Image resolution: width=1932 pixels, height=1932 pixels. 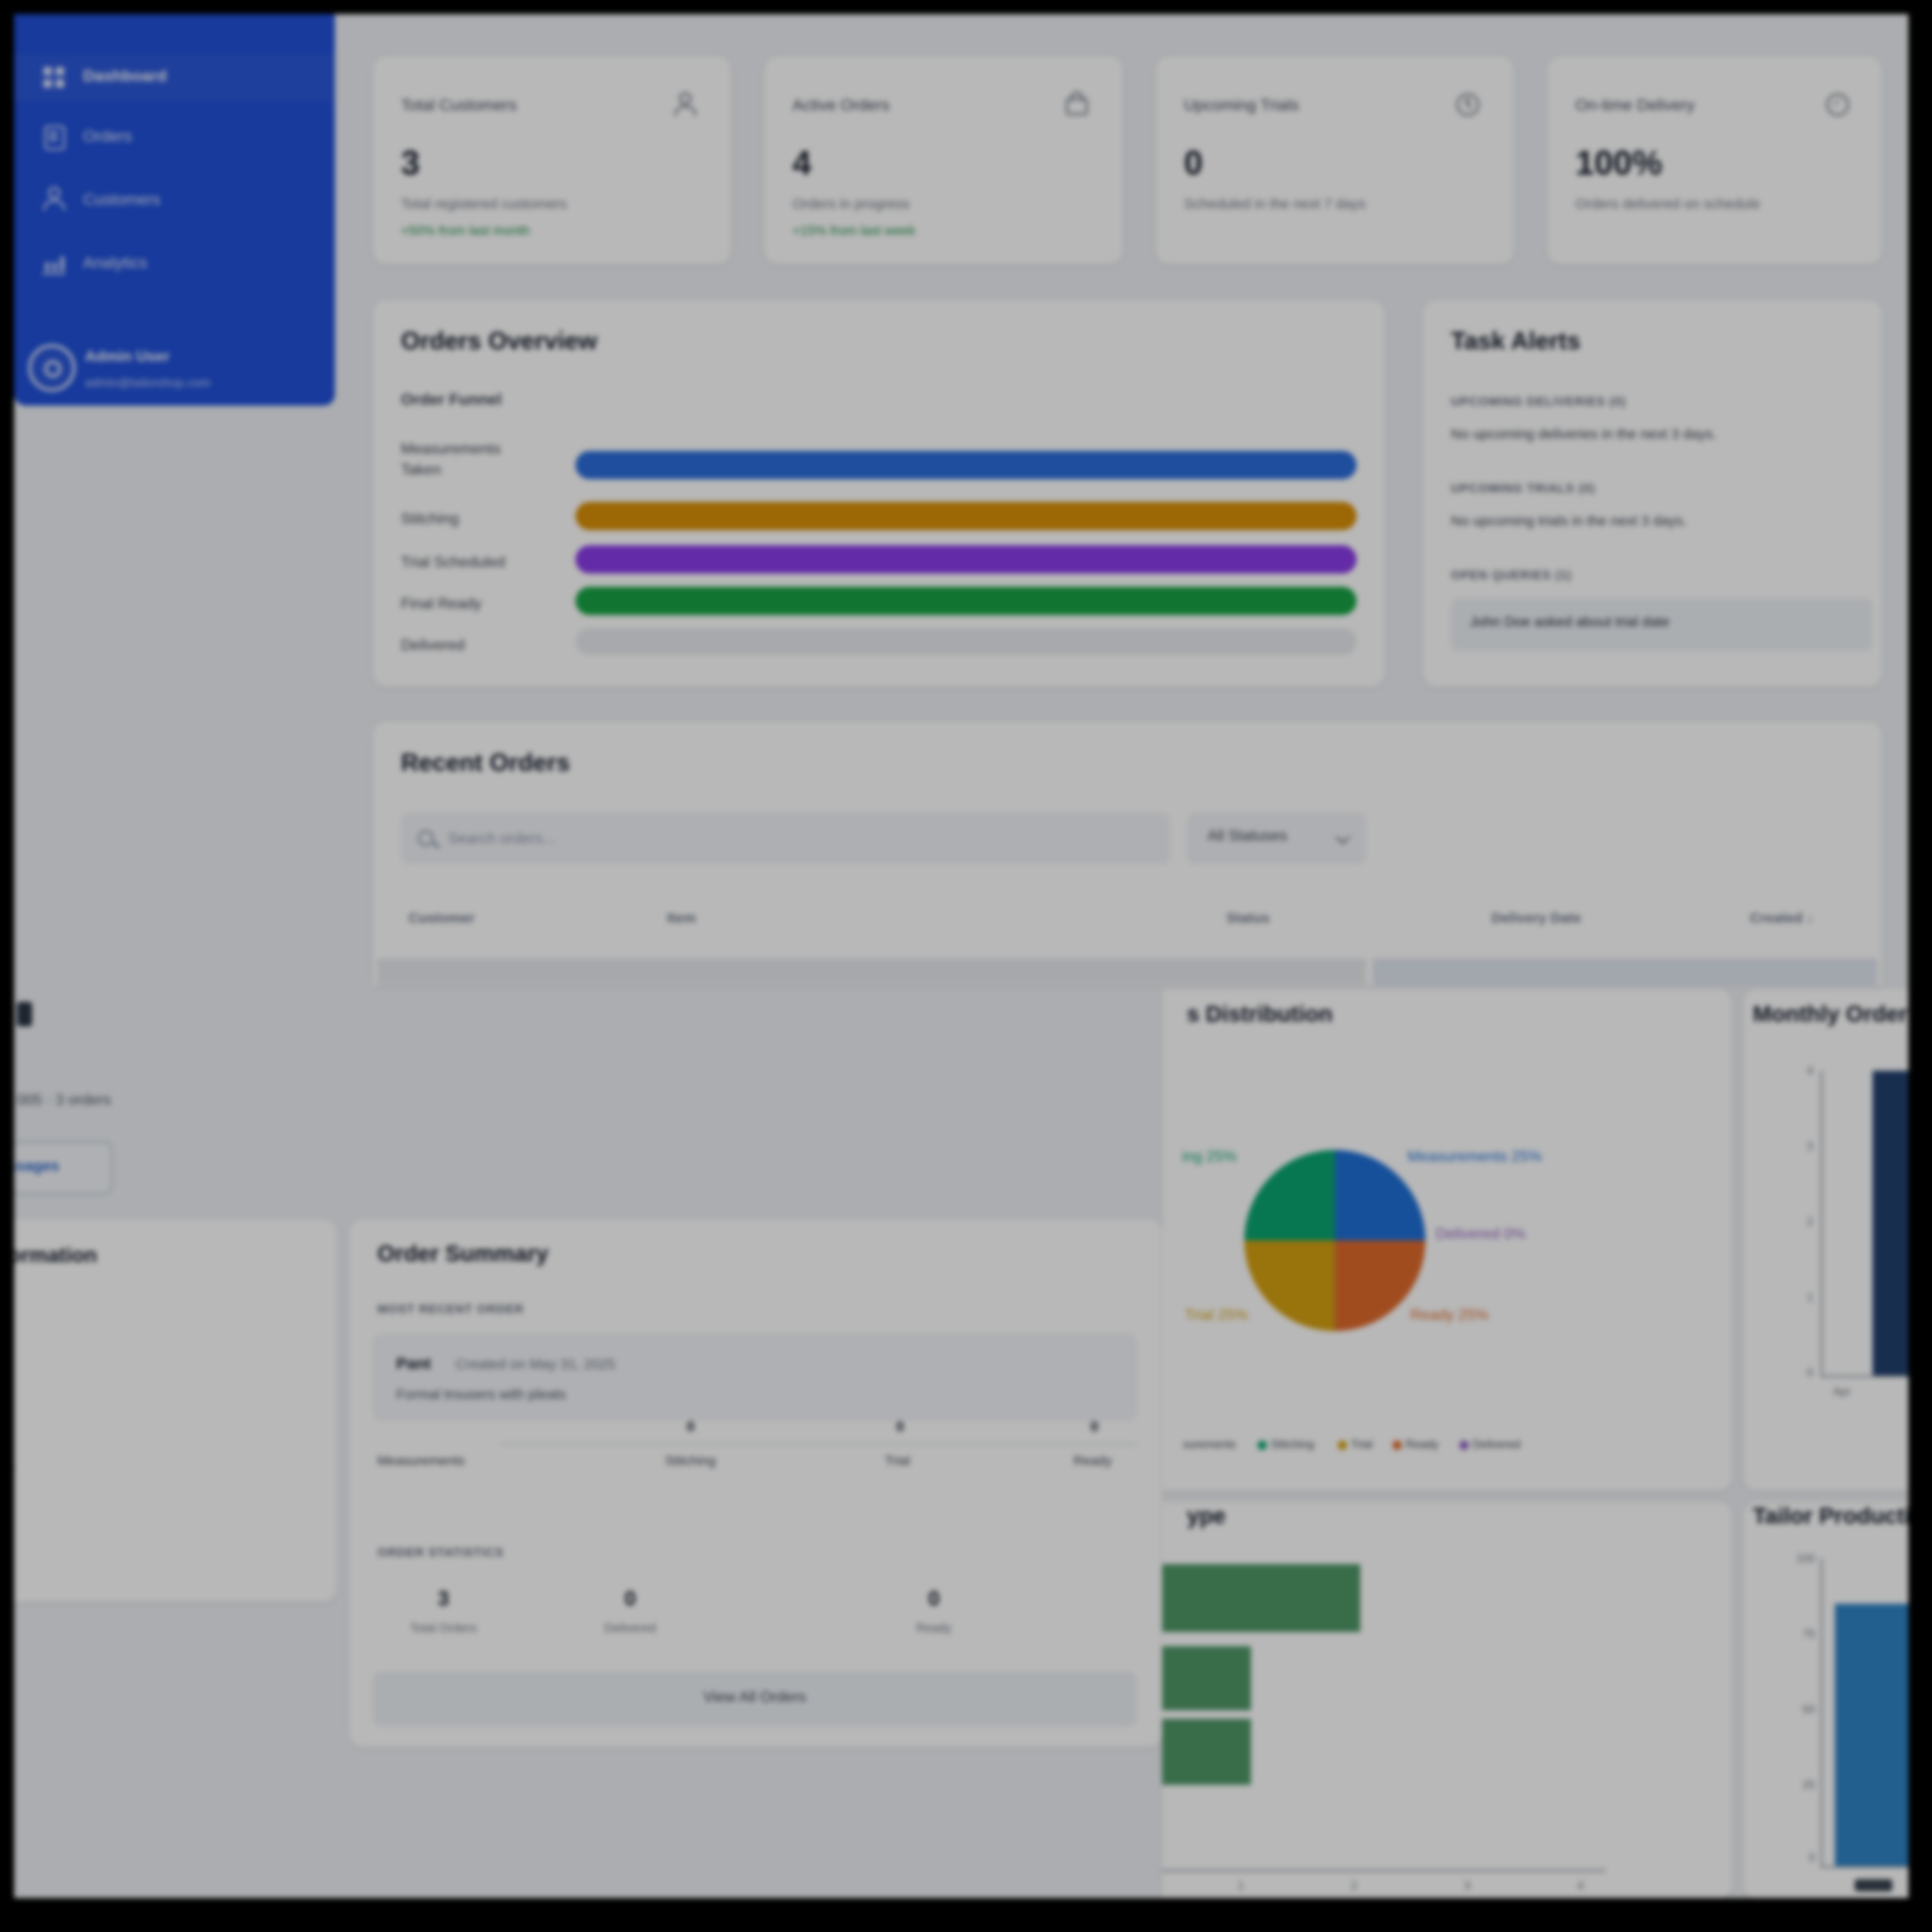 What do you see at coordinates (433, 646) in the screenshot?
I see `funnel-stage-label: Delivered` at bounding box center [433, 646].